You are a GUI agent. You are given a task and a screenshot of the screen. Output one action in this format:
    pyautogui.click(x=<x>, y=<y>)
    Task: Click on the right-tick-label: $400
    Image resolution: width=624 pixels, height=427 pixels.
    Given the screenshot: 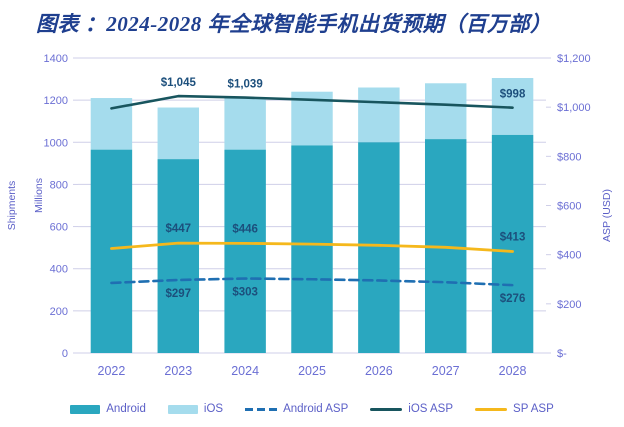 What is the action you would take?
    pyautogui.click(x=569, y=256)
    